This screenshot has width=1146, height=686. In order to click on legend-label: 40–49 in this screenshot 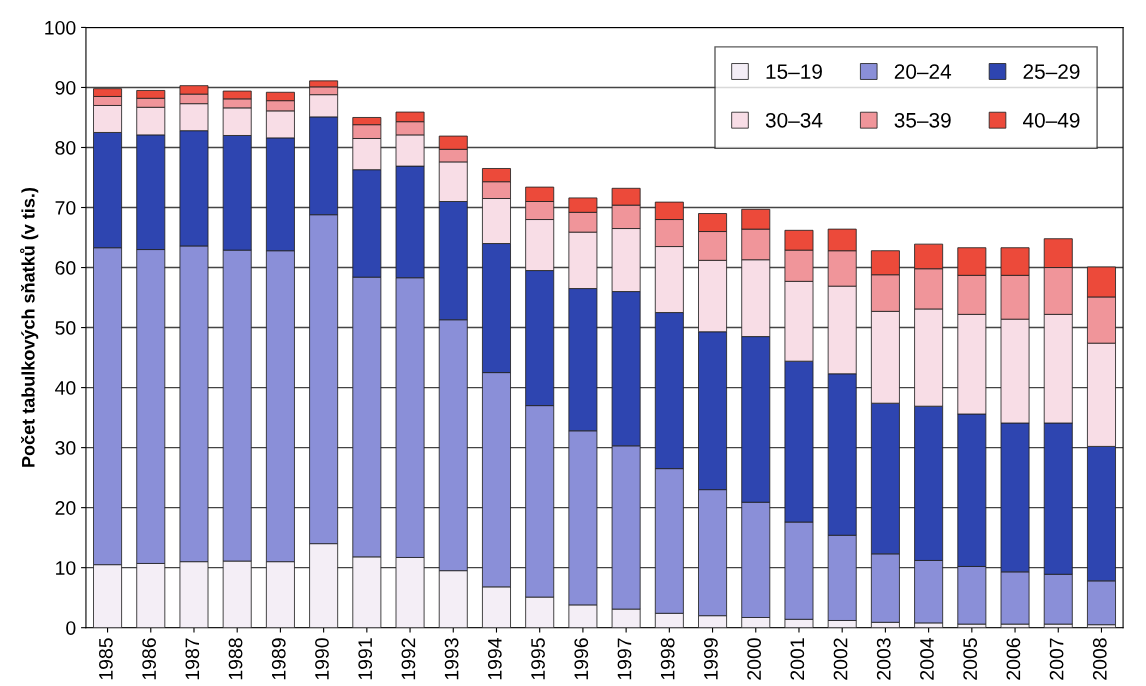, I will do `click(1051, 120)`.